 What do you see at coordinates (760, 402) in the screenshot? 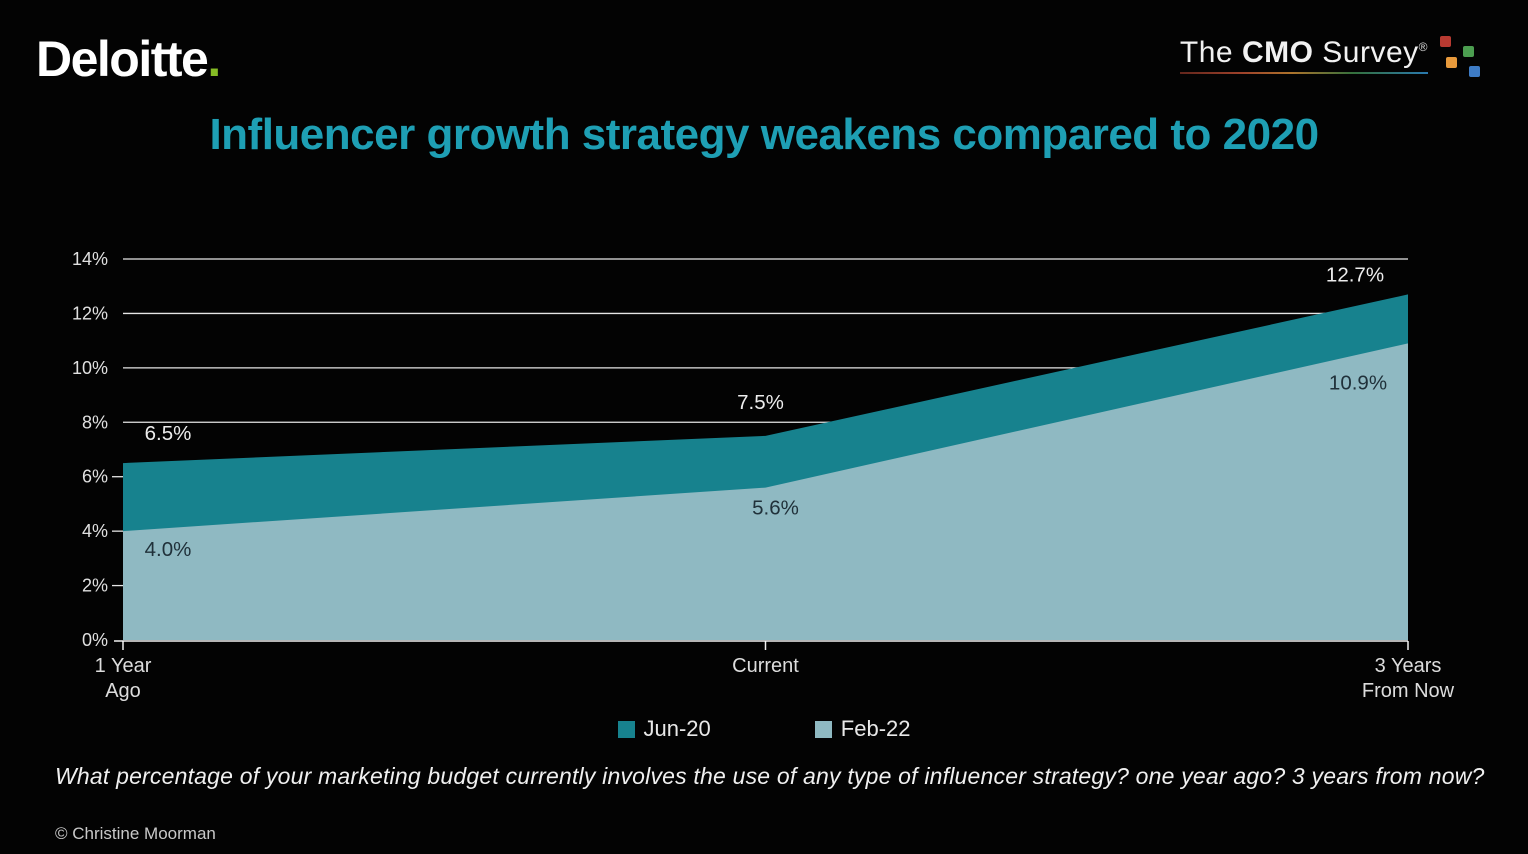
I see `data-label-jun-20: 7.5%` at bounding box center [760, 402].